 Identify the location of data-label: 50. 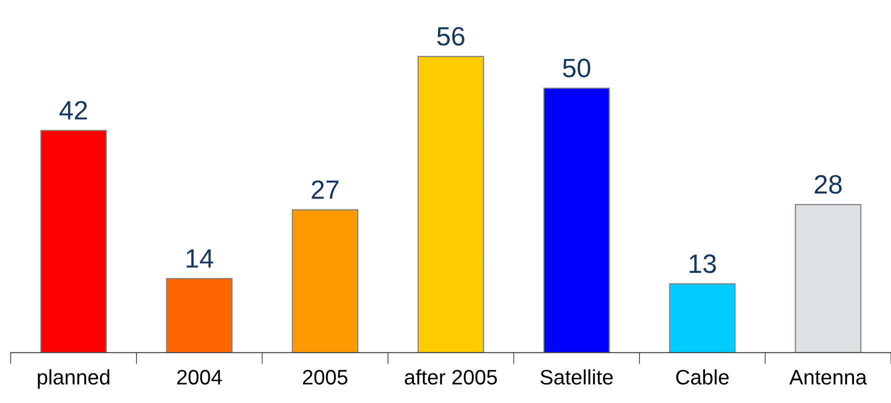
(576, 68).